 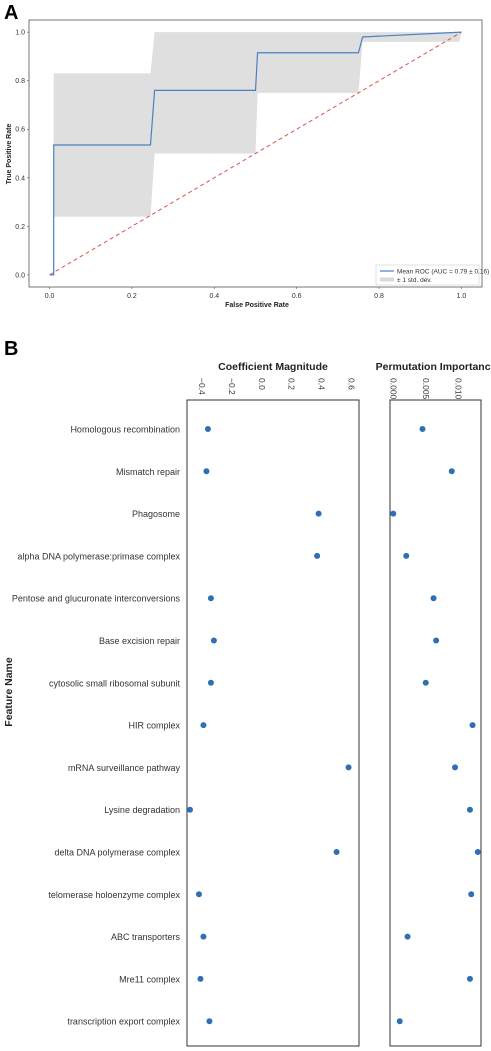 I want to click on roc-legend-mean-label: Mean ROC (AUC = 0.79 ± 0.16), so click(x=443, y=272).